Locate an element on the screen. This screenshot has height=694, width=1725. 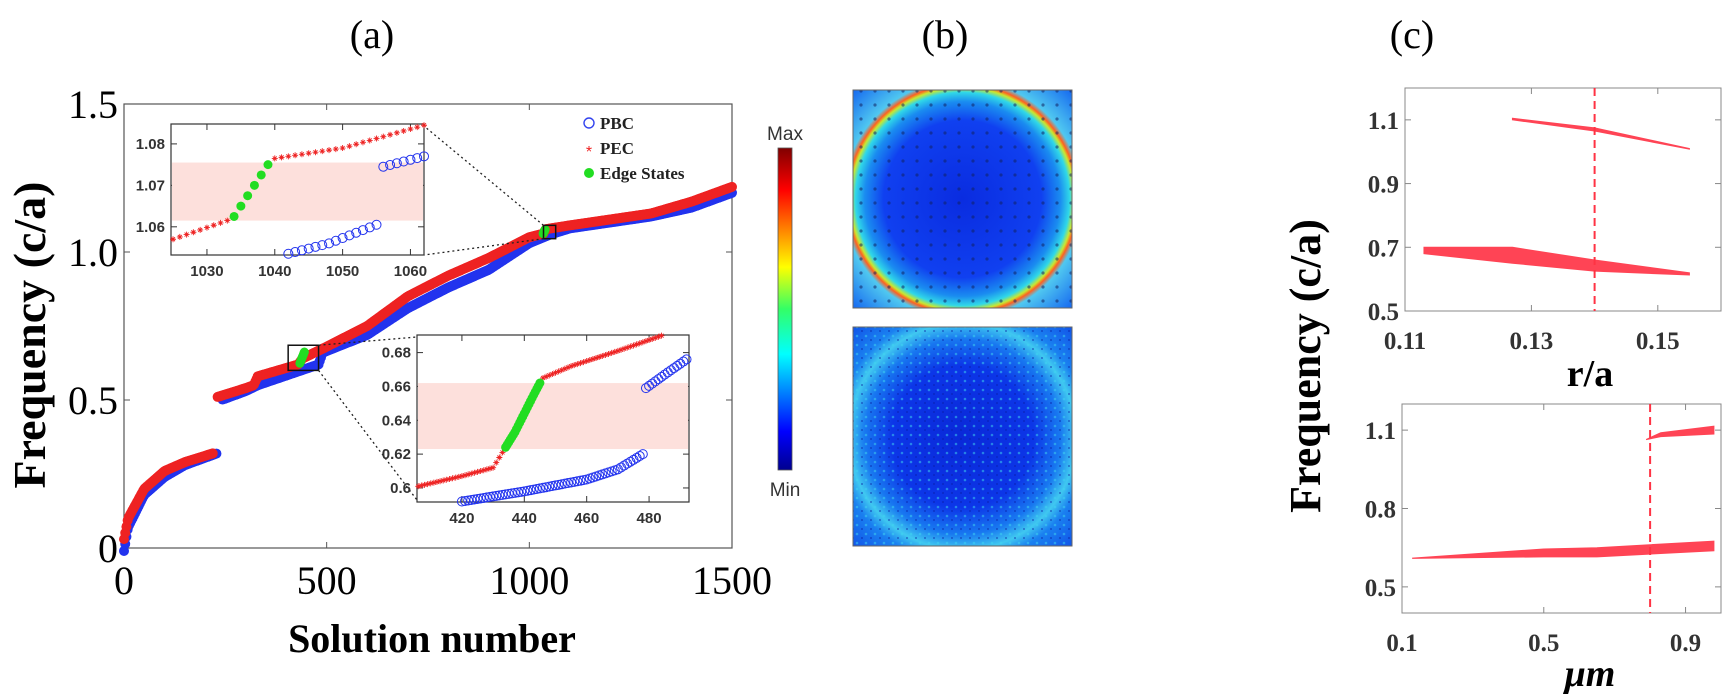
x-tick-label: 1060 is located at coordinates (410, 271).